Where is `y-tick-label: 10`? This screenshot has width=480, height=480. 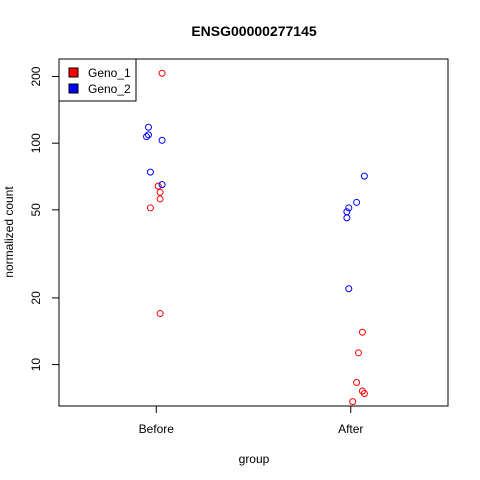
y-tick-label: 10 is located at coordinates (36, 365).